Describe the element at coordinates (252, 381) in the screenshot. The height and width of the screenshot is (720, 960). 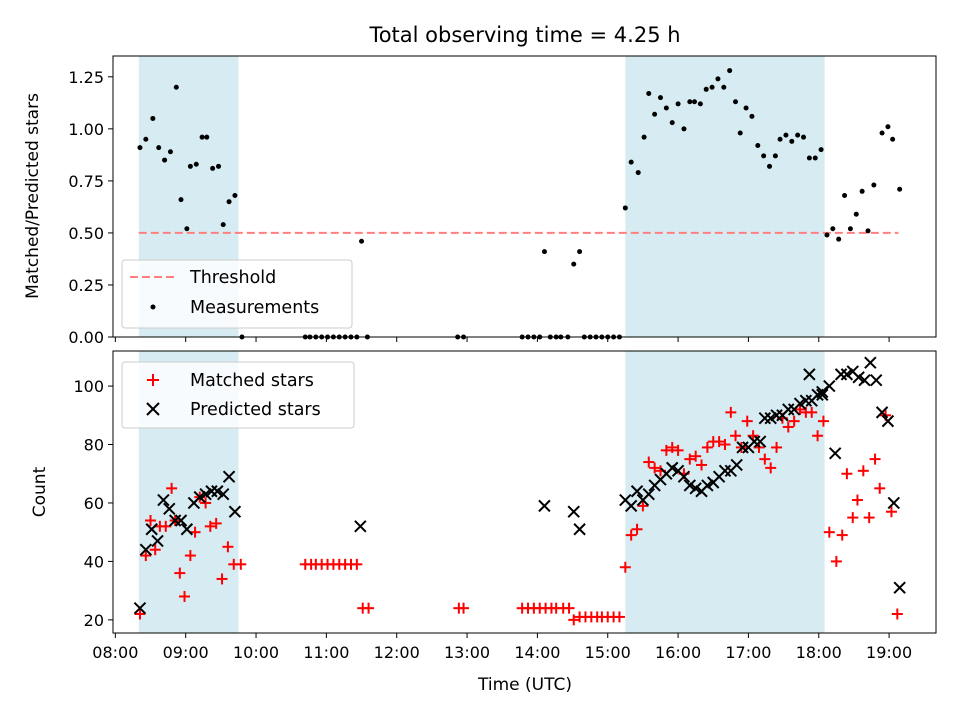
I see `legend-matched-label: Matched stars` at that location.